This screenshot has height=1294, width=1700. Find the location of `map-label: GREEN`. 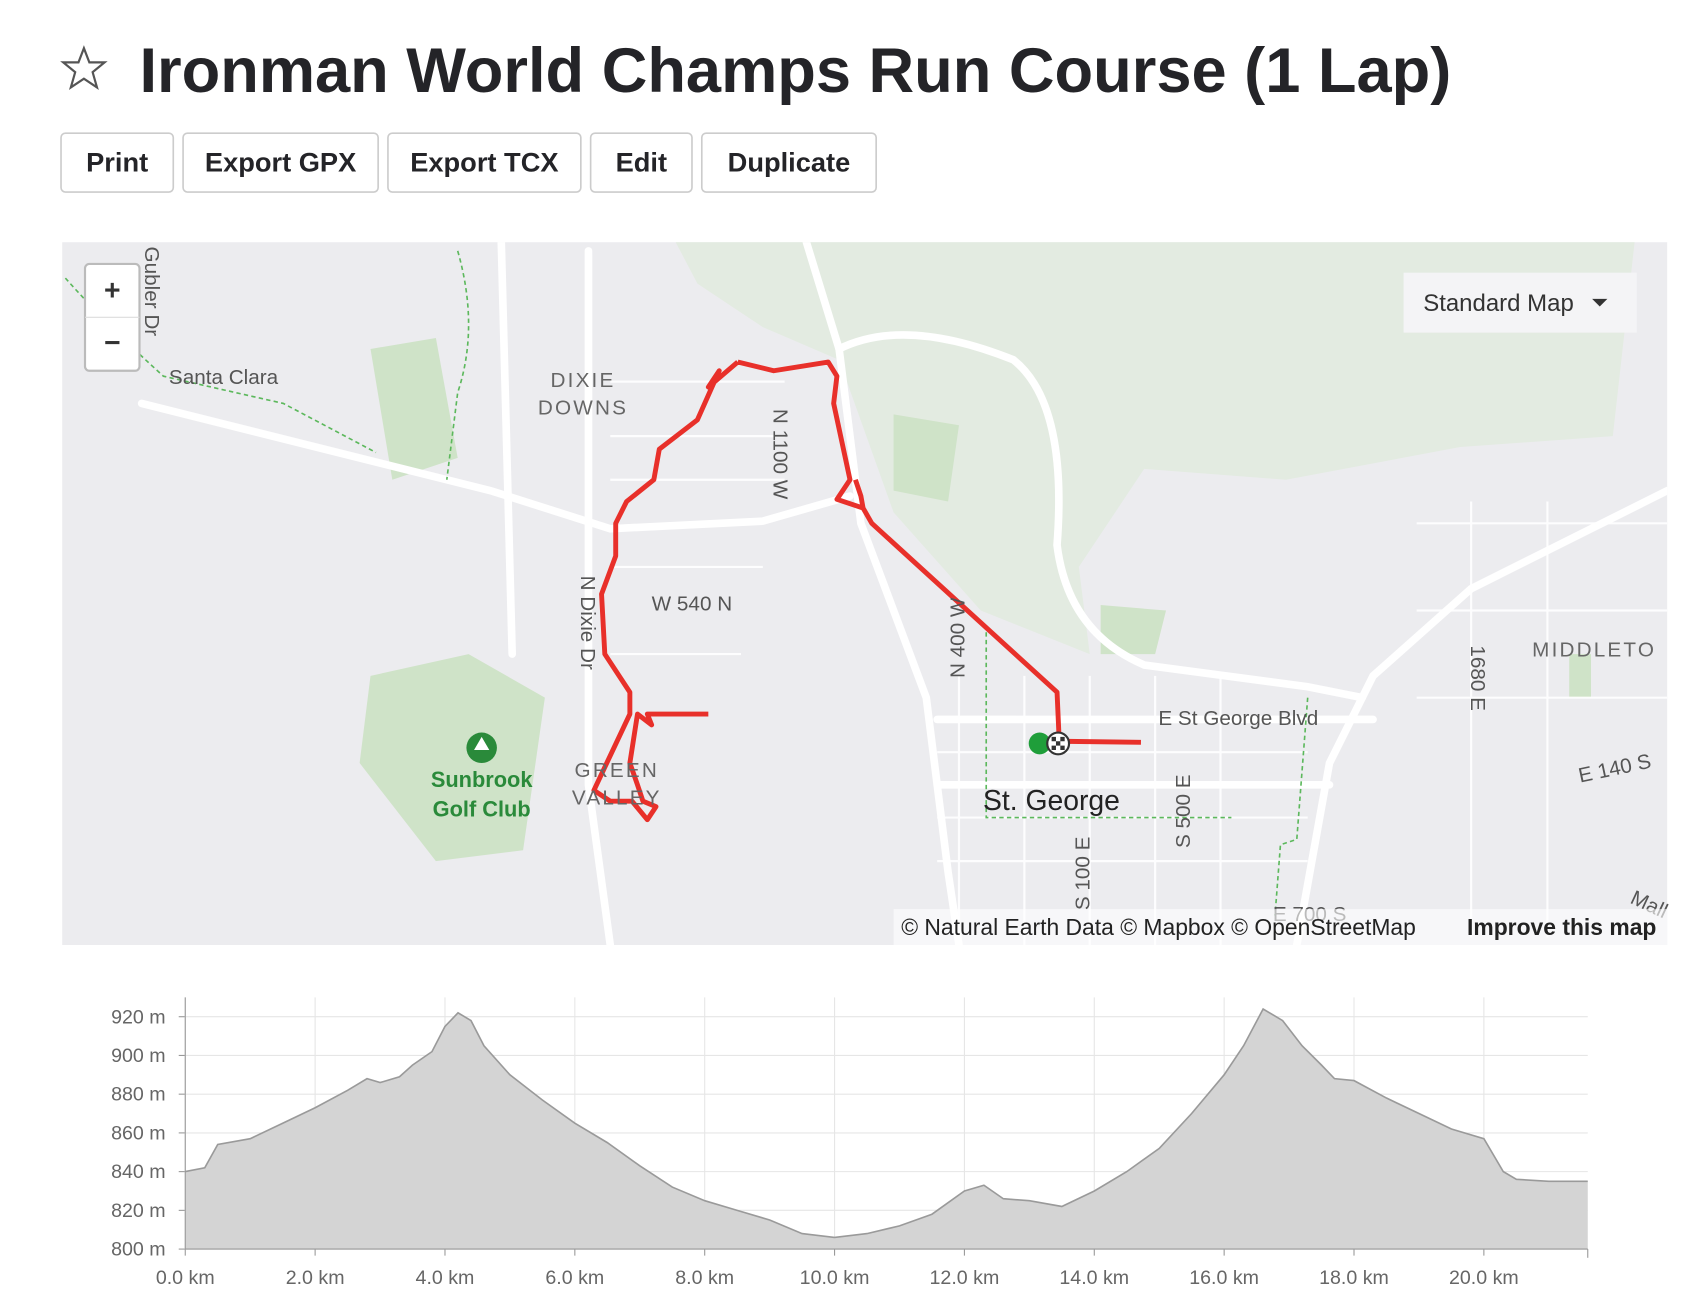

map-label: GREEN is located at coordinates (617, 770).